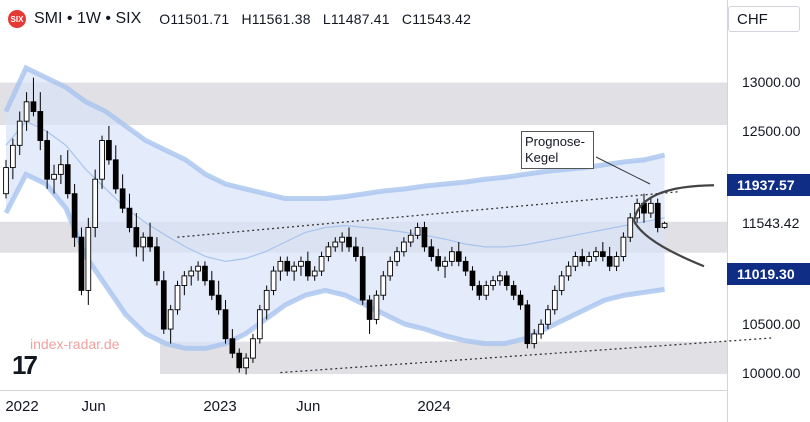 The image size is (810, 422). Describe the element at coordinates (442, 19) in the screenshot. I see `close-value: 11543.42` at that location.